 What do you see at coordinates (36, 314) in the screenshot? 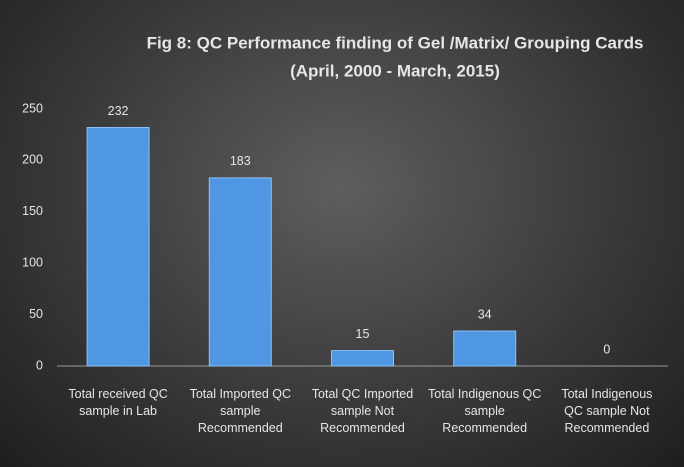
I see `y-tick-label: 50` at bounding box center [36, 314].